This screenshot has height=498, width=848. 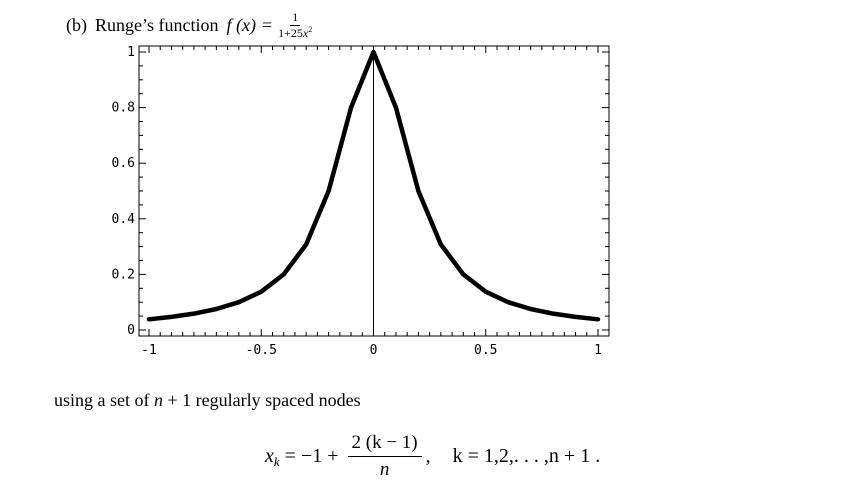 I want to click on formula-x: x, so click(x=269, y=455).